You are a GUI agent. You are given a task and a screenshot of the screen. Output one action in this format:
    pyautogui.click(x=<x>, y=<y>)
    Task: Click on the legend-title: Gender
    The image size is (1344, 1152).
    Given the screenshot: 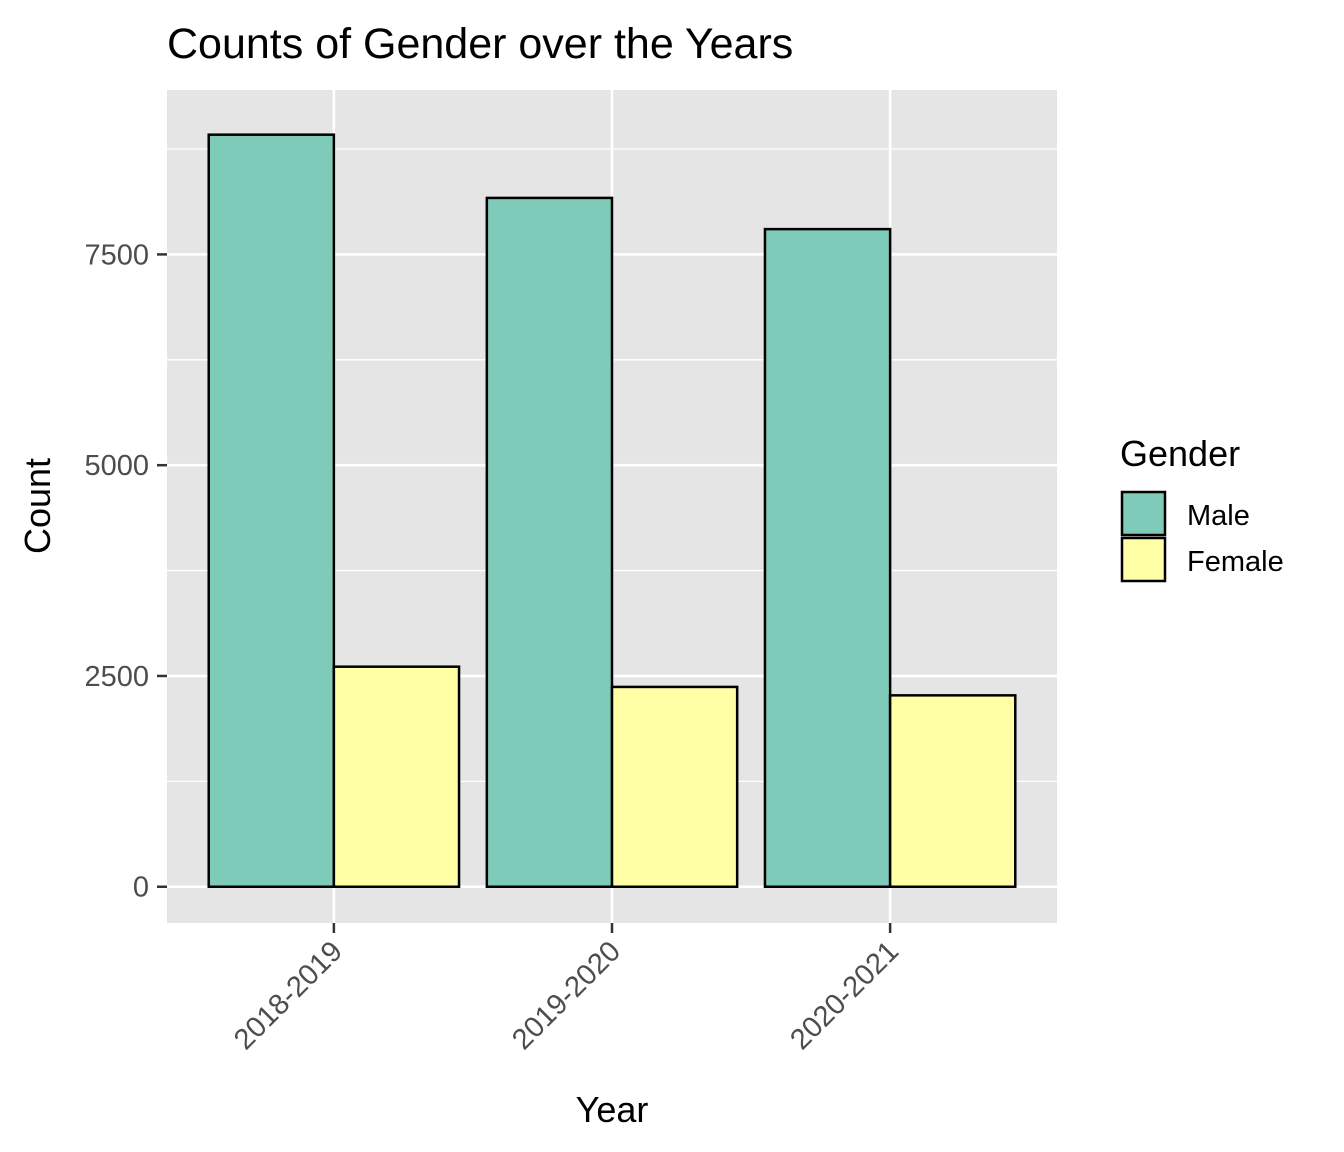 What is the action you would take?
    pyautogui.click(x=1180, y=453)
    